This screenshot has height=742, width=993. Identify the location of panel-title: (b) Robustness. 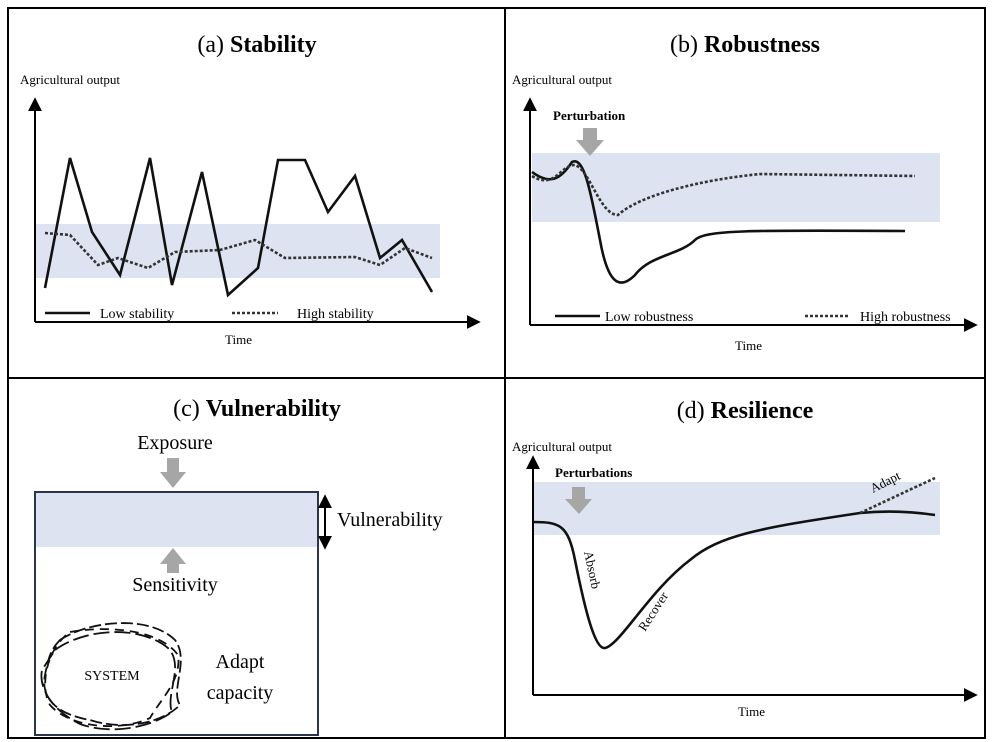
(745, 45).